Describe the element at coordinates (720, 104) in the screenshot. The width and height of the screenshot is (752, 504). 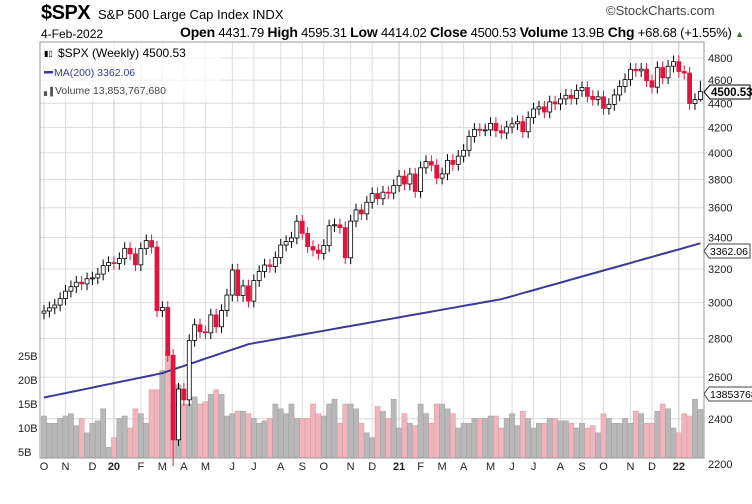
I see `price-tick-label: 4400` at that location.